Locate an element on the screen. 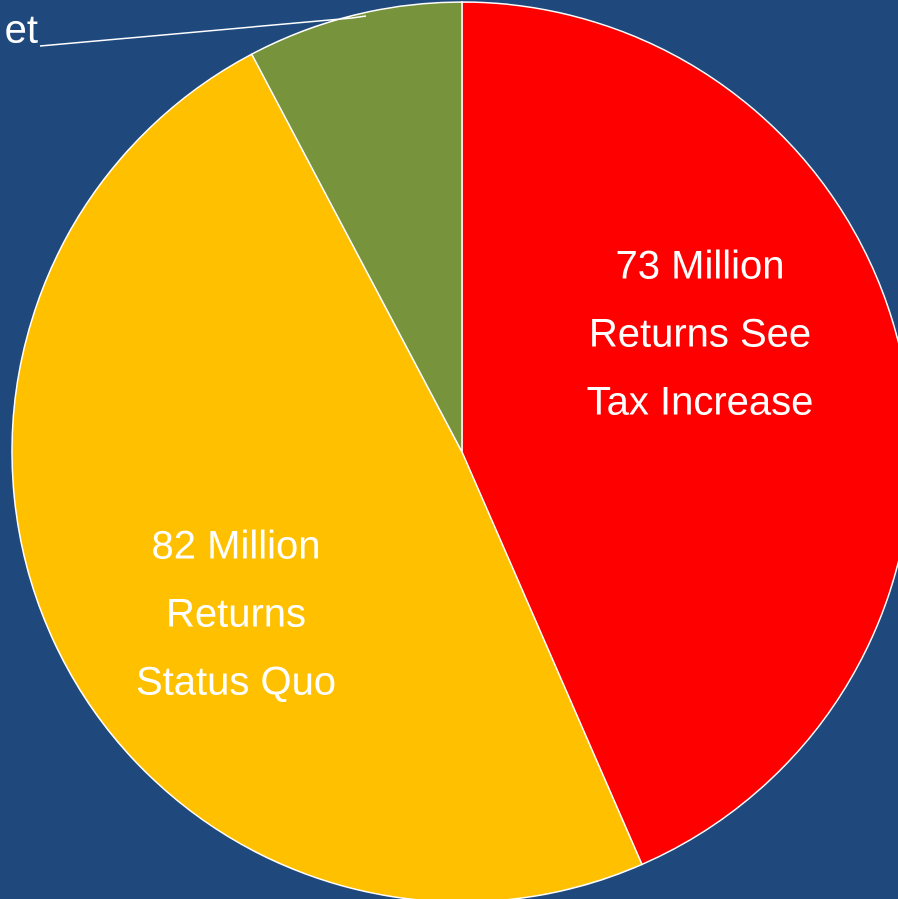 This screenshot has width=898, height=899. slice-label: 82 Million is located at coordinates (236, 546).